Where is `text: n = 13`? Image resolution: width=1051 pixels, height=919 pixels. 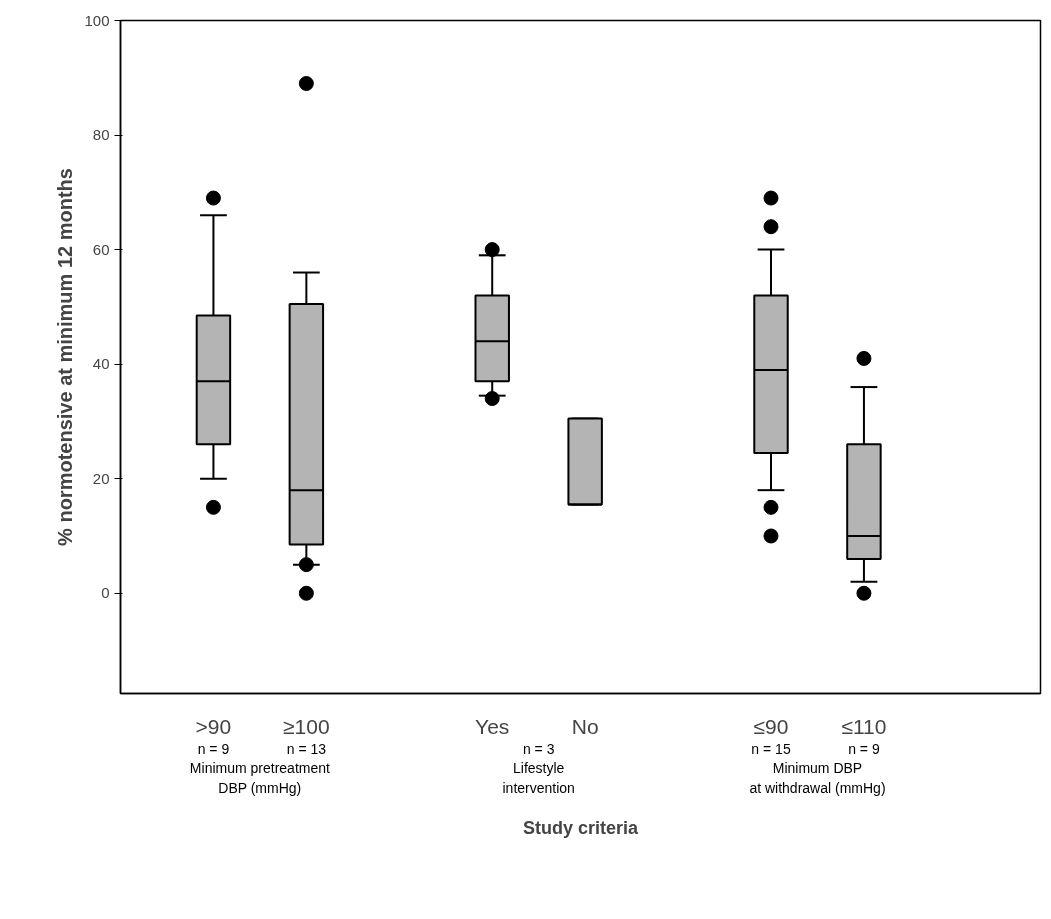 text: n = 13 is located at coordinates (306, 749).